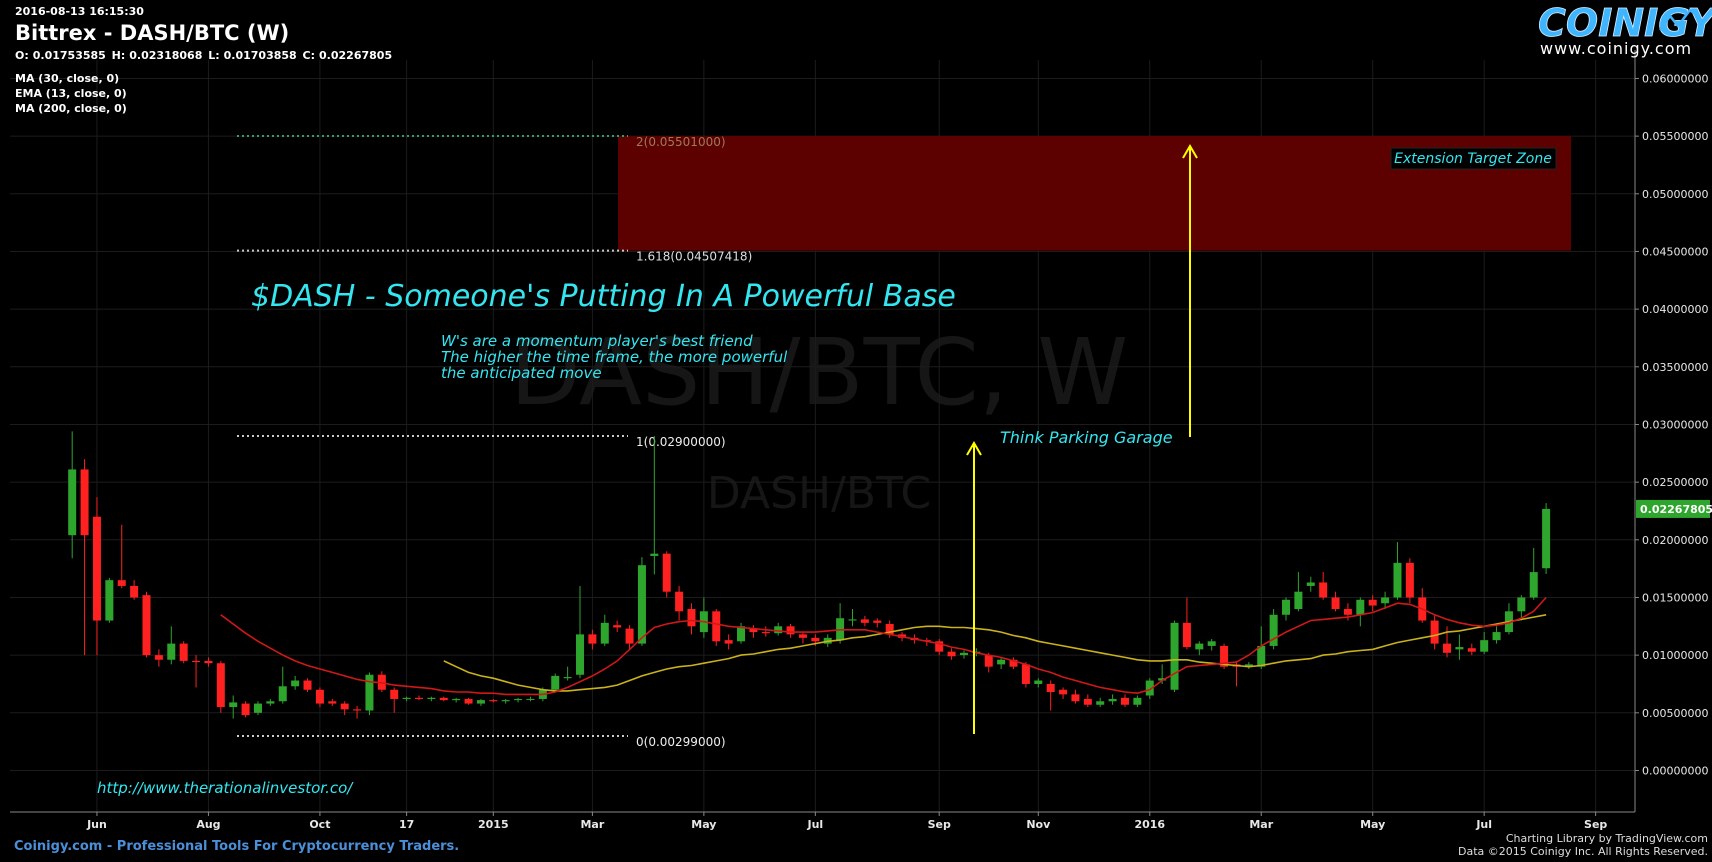 Image resolution: width=1712 pixels, height=862 pixels. I want to click on note-line: W's are a momentum player's best friend, so click(597, 341).